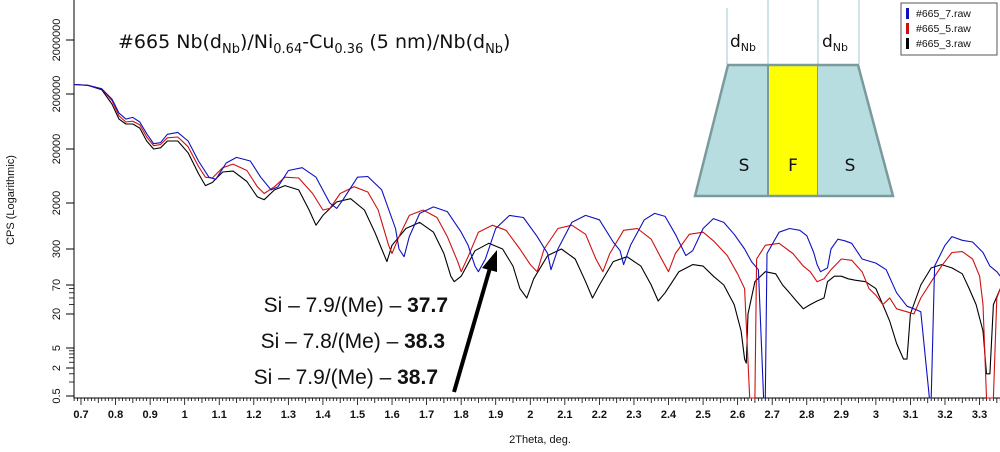  I want to click on layer-diagram: dNb dNb S F S, so click(794, 99).